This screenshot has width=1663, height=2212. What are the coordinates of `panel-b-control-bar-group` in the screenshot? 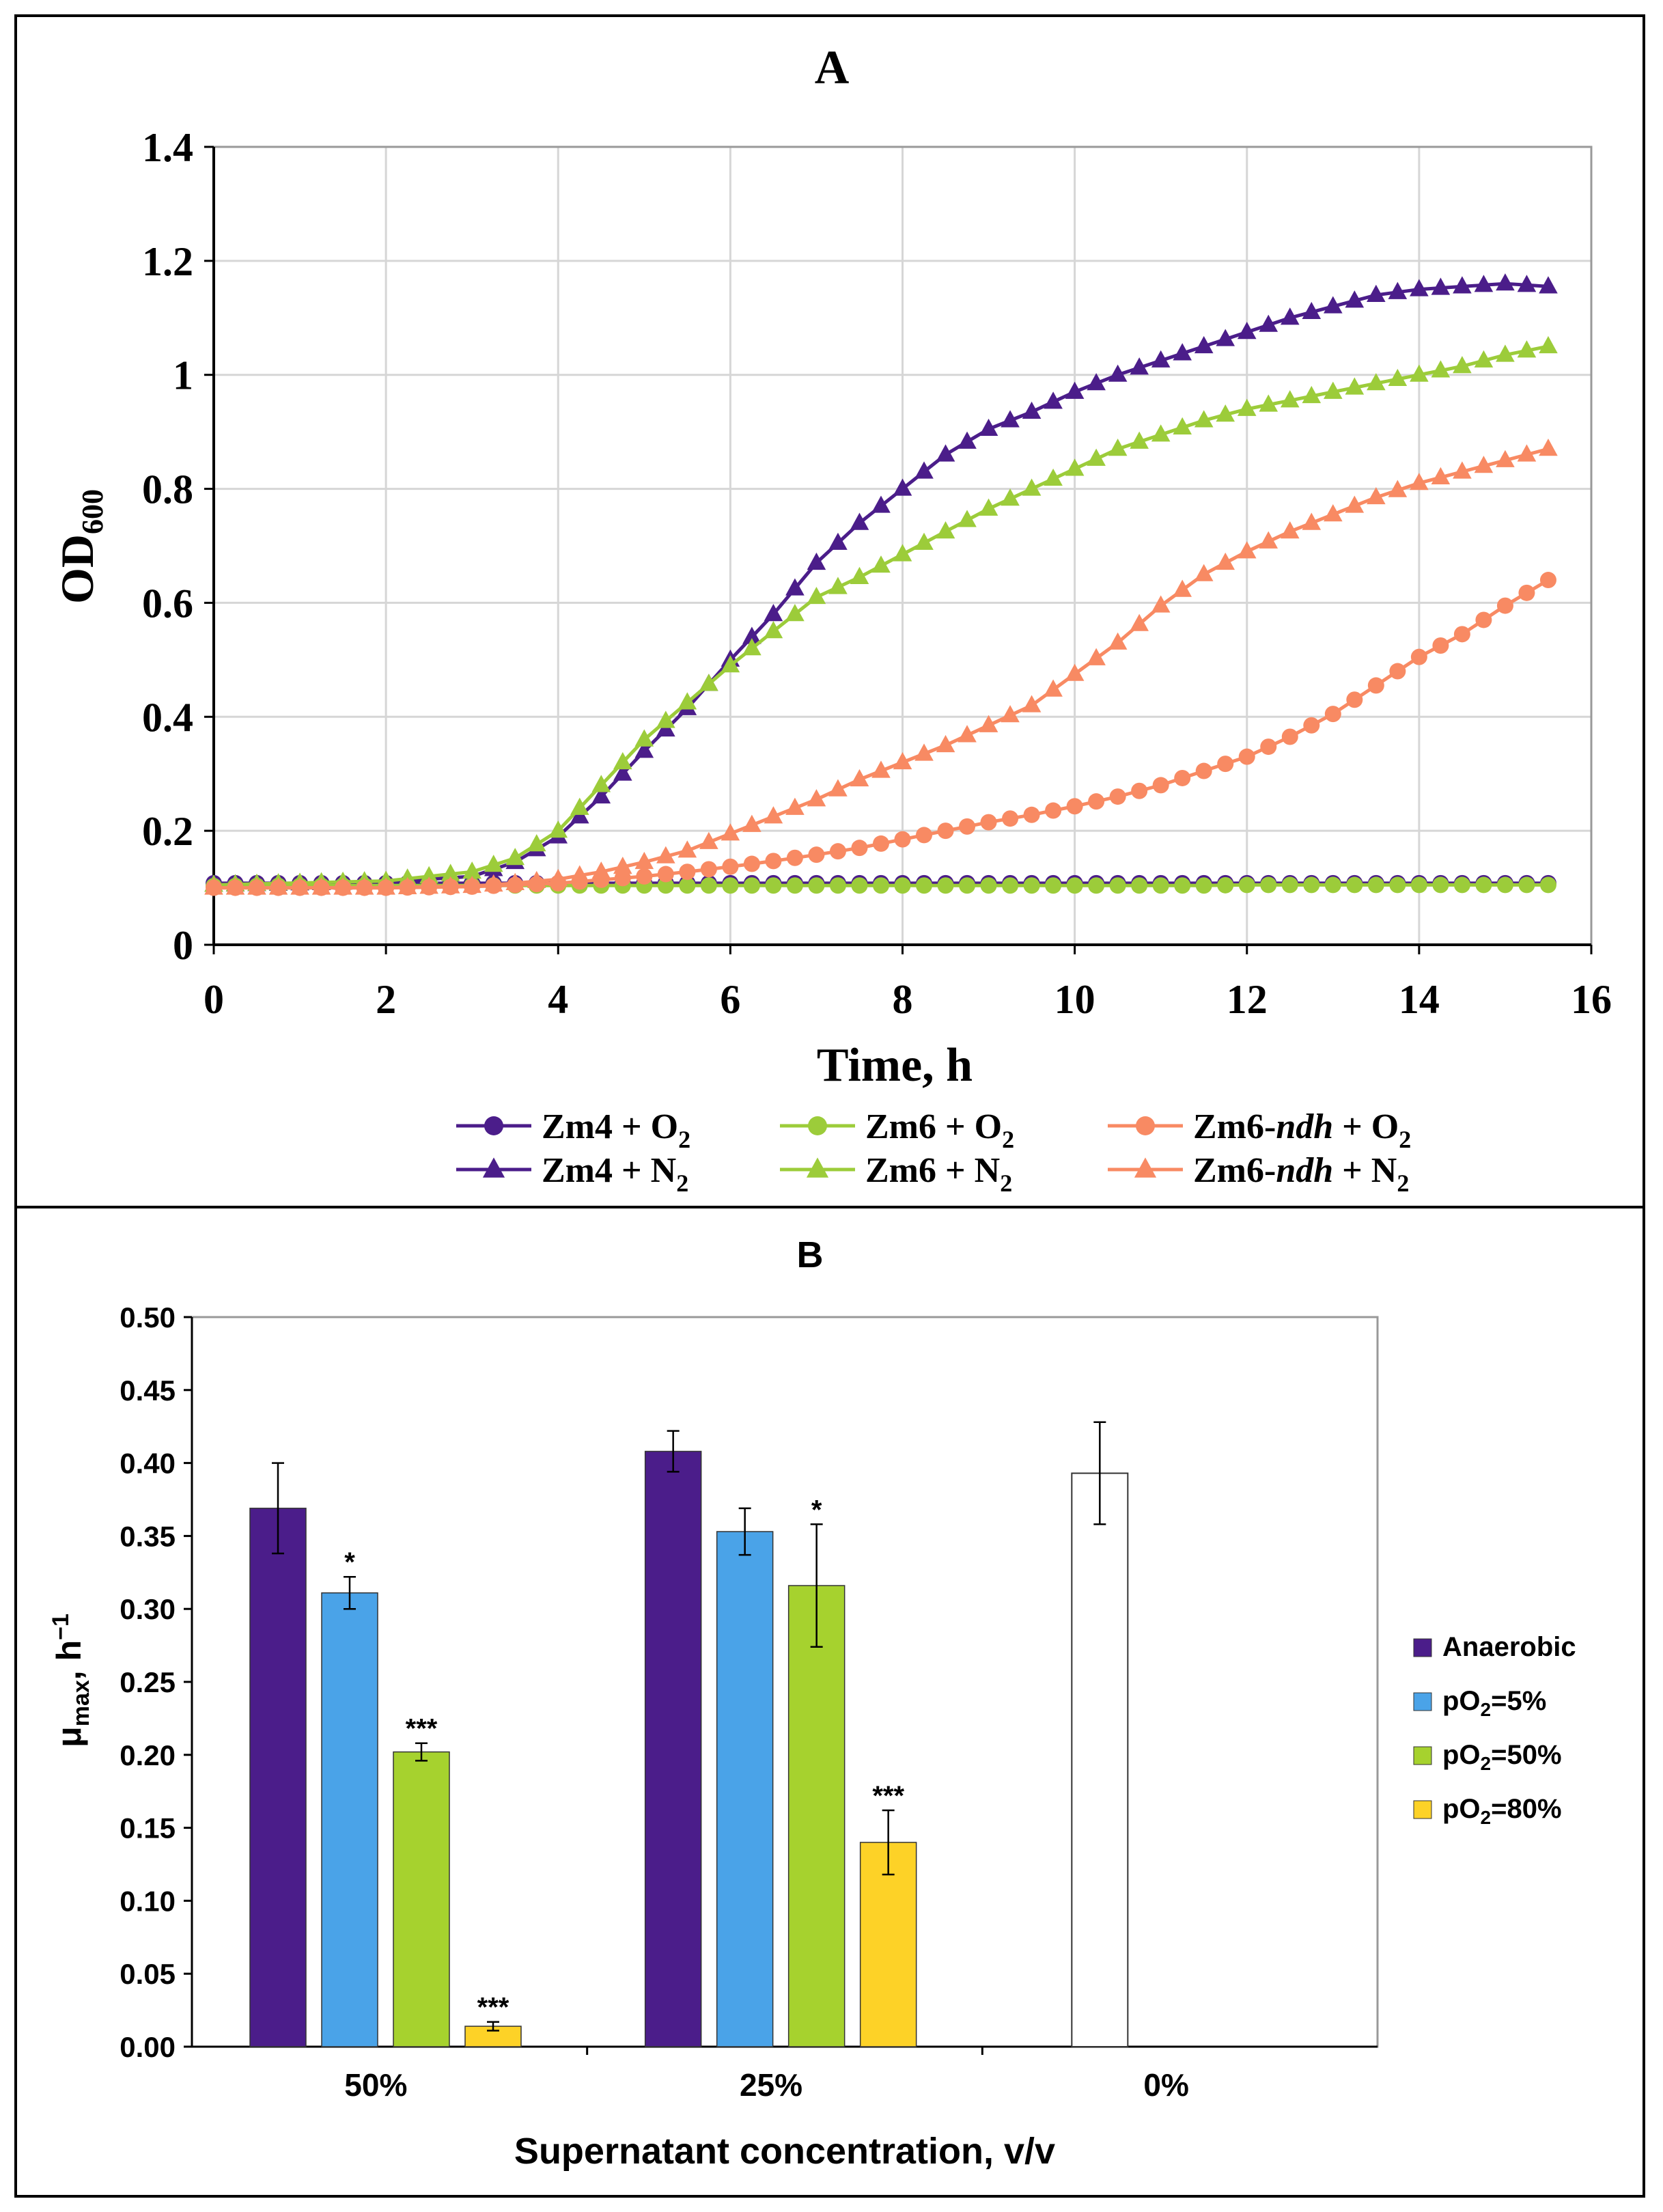 It's located at (1100, 1734).